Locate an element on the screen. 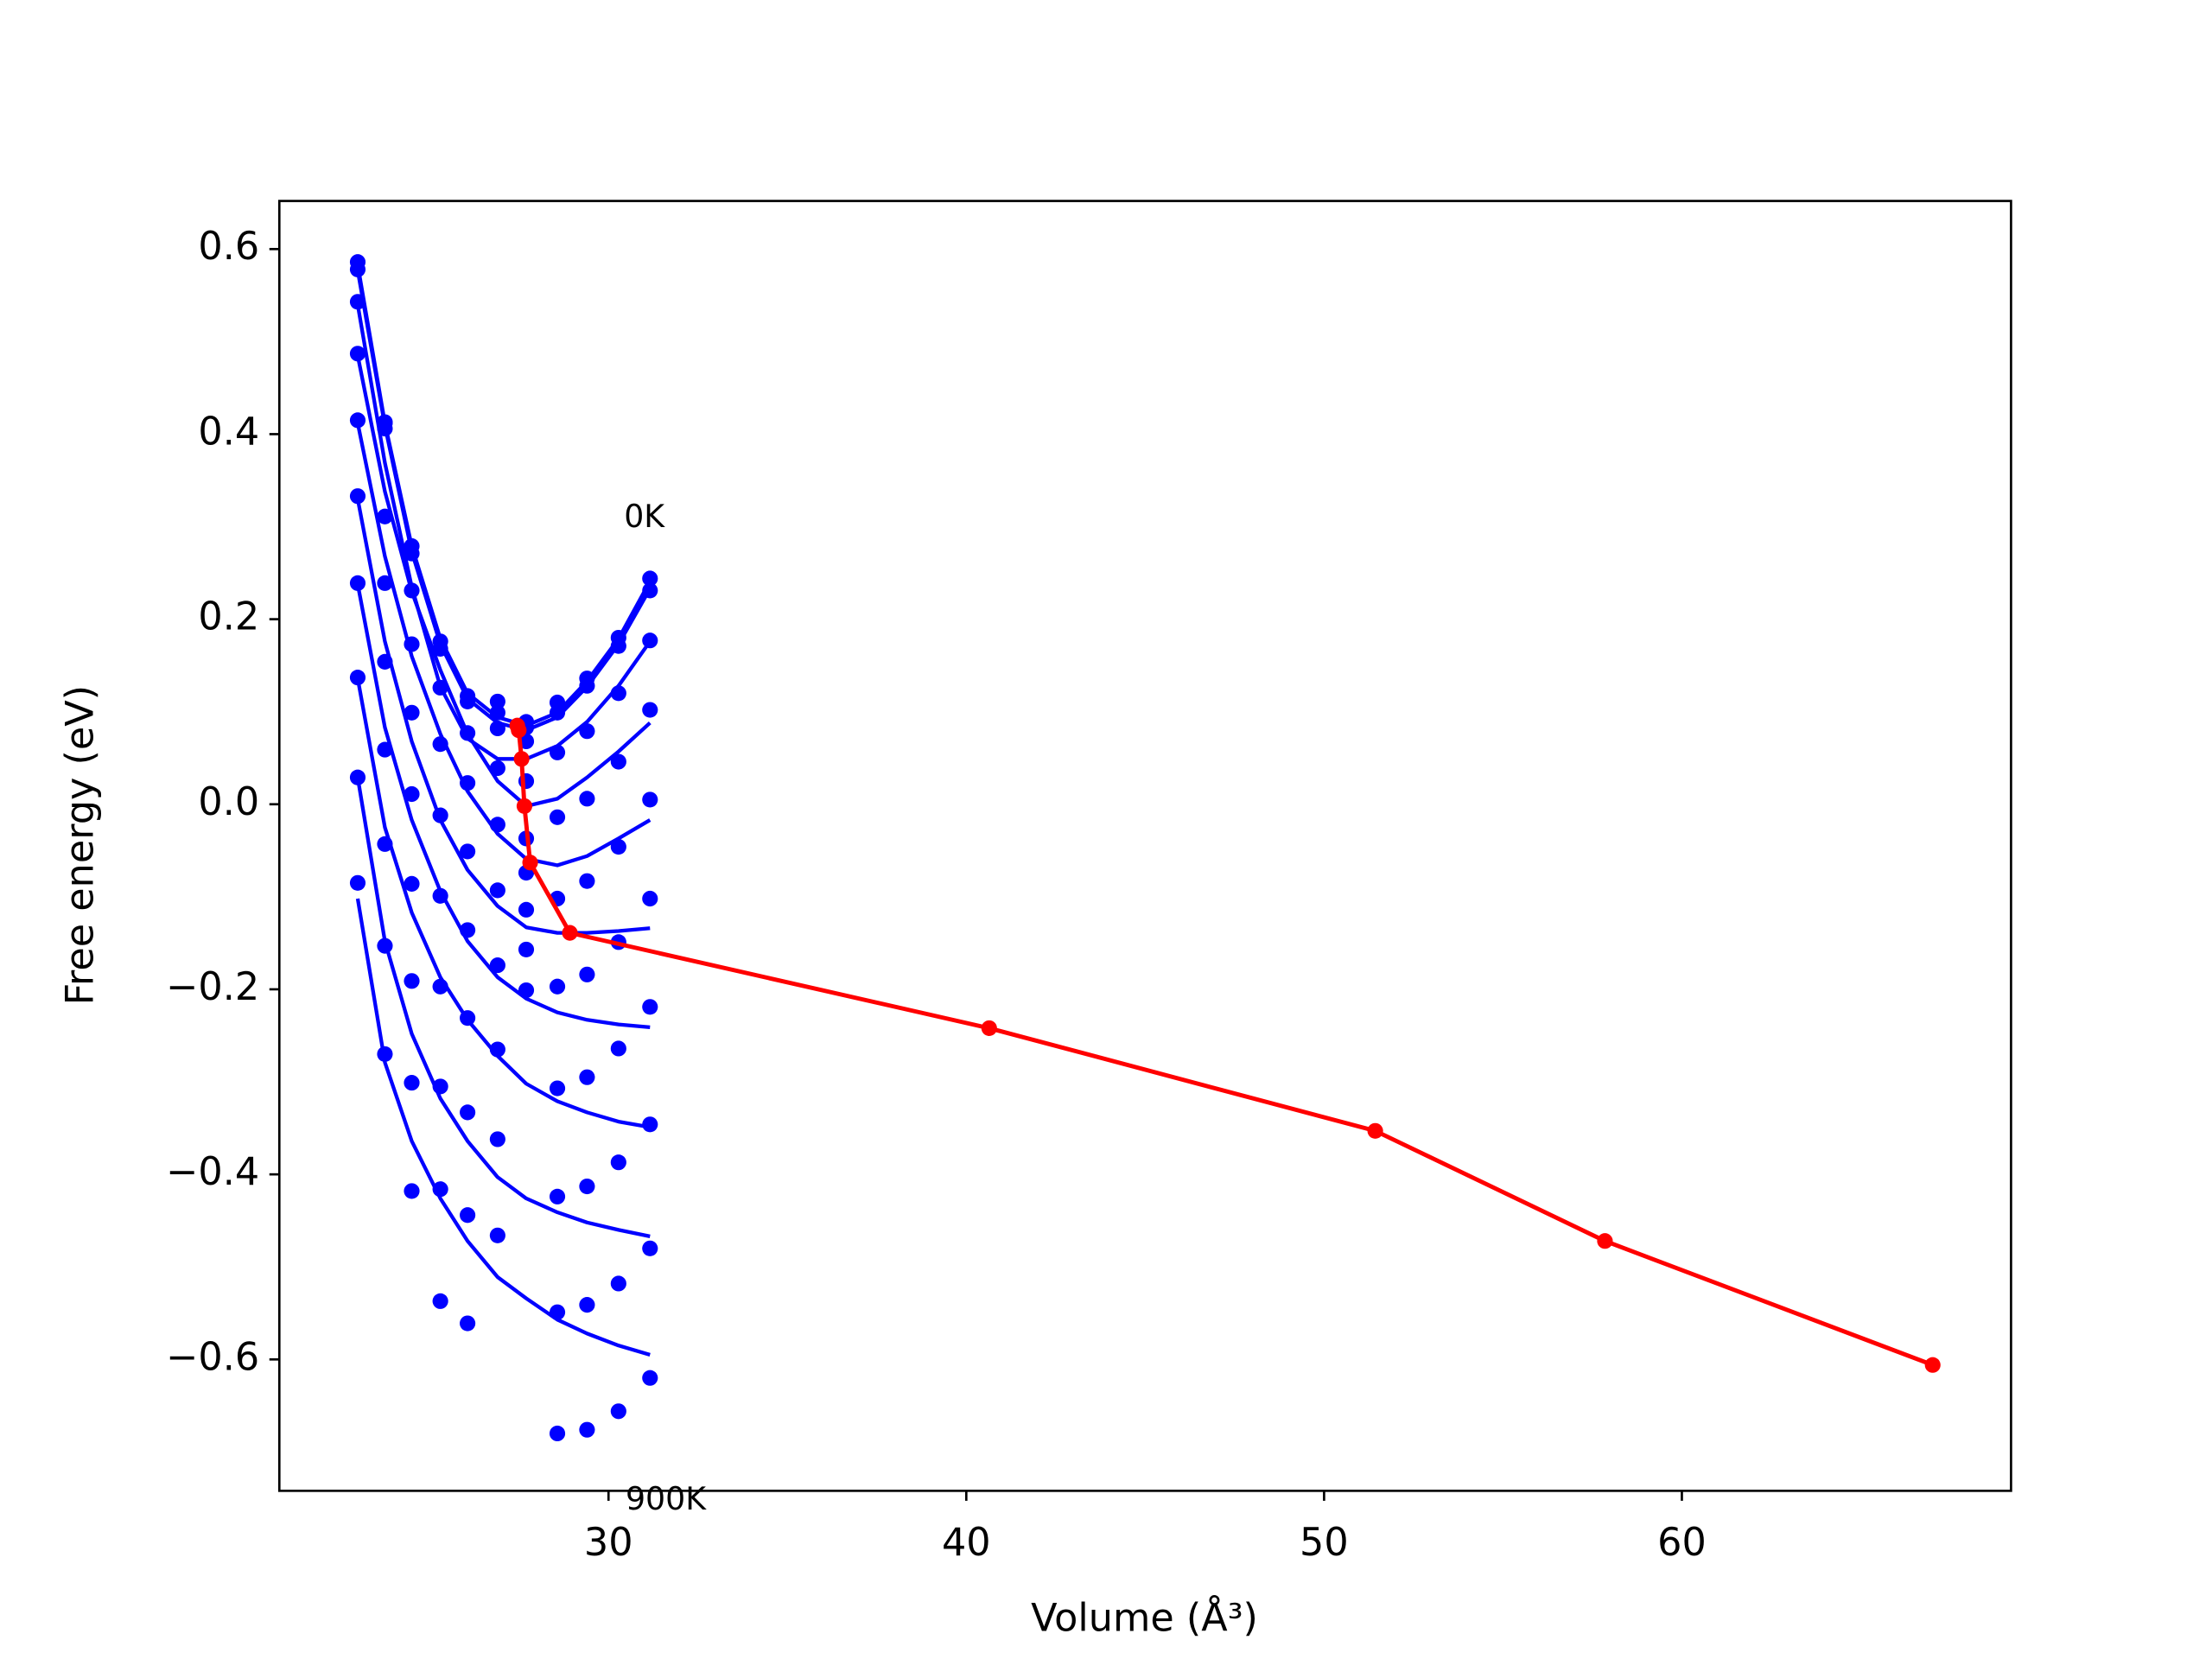 Image resolution: width=2212 pixels, height=1659 pixels. y-tick-label: 0.2 is located at coordinates (229, 616).